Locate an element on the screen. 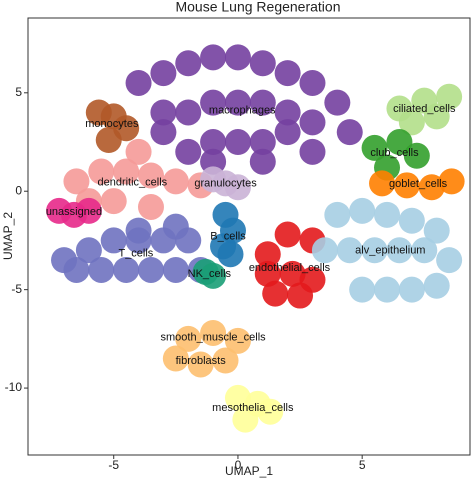 The image size is (474, 480). cluster-label: alv_epithelium is located at coordinates (390, 250).